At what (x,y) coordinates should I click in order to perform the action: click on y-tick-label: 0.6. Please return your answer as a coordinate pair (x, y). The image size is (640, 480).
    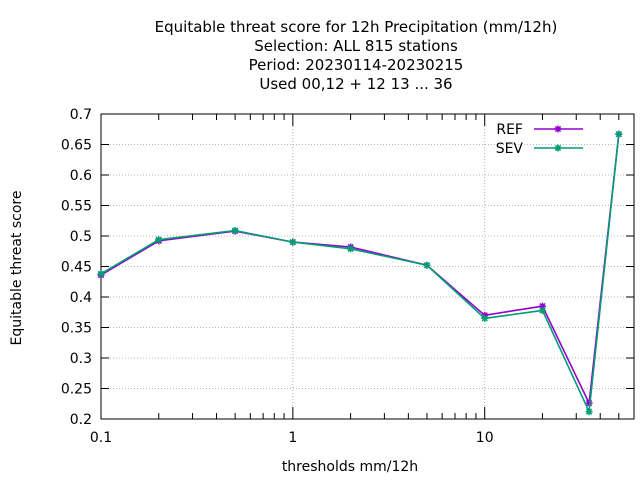
    Looking at the image, I should click on (81, 176).